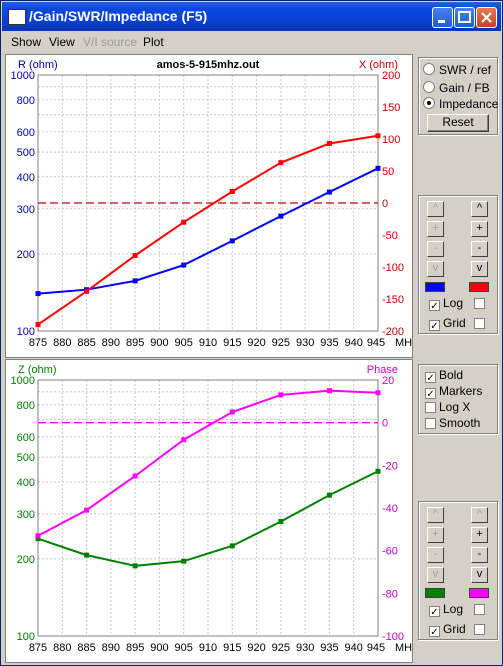  What do you see at coordinates (232, 648) in the screenshot?
I see `x-tick-label: 915` at bounding box center [232, 648].